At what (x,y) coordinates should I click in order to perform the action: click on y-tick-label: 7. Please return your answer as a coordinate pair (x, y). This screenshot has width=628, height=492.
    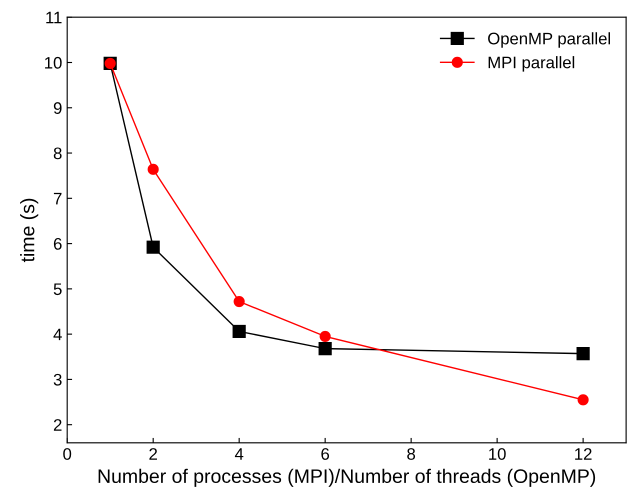
    Looking at the image, I should click on (58, 198).